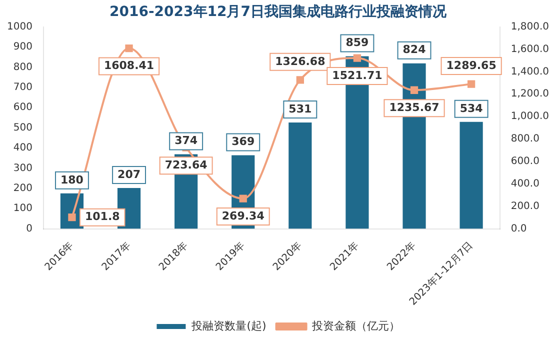 This screenshot has width=560, height=344. I want to click on y2-tick-label: 1,800.0, so click(530, 26).